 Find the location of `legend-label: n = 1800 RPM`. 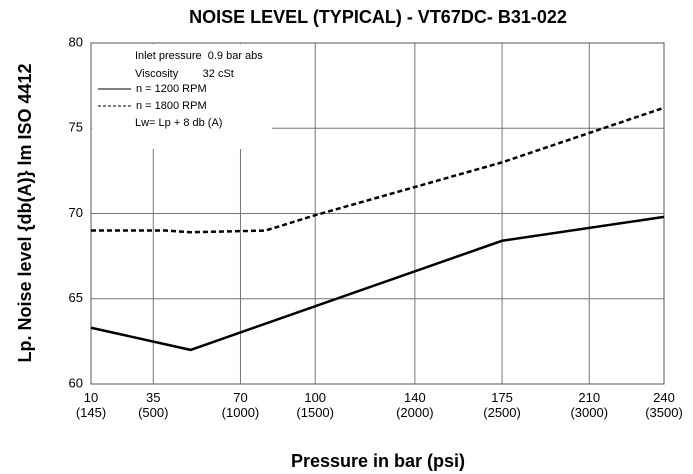

legend-label: n = 1800 RPM is located at coordinates (171, 106).